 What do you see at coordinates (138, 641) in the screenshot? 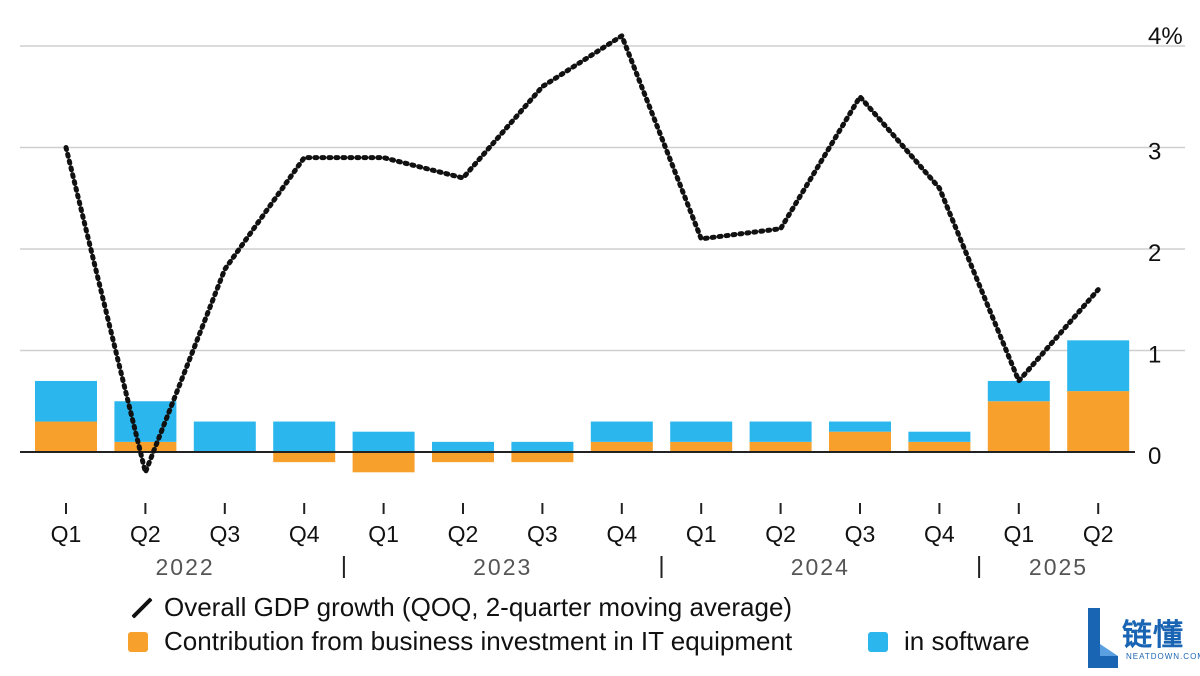
I see `orange-swatch-icon` at bounding box center [138, 641].